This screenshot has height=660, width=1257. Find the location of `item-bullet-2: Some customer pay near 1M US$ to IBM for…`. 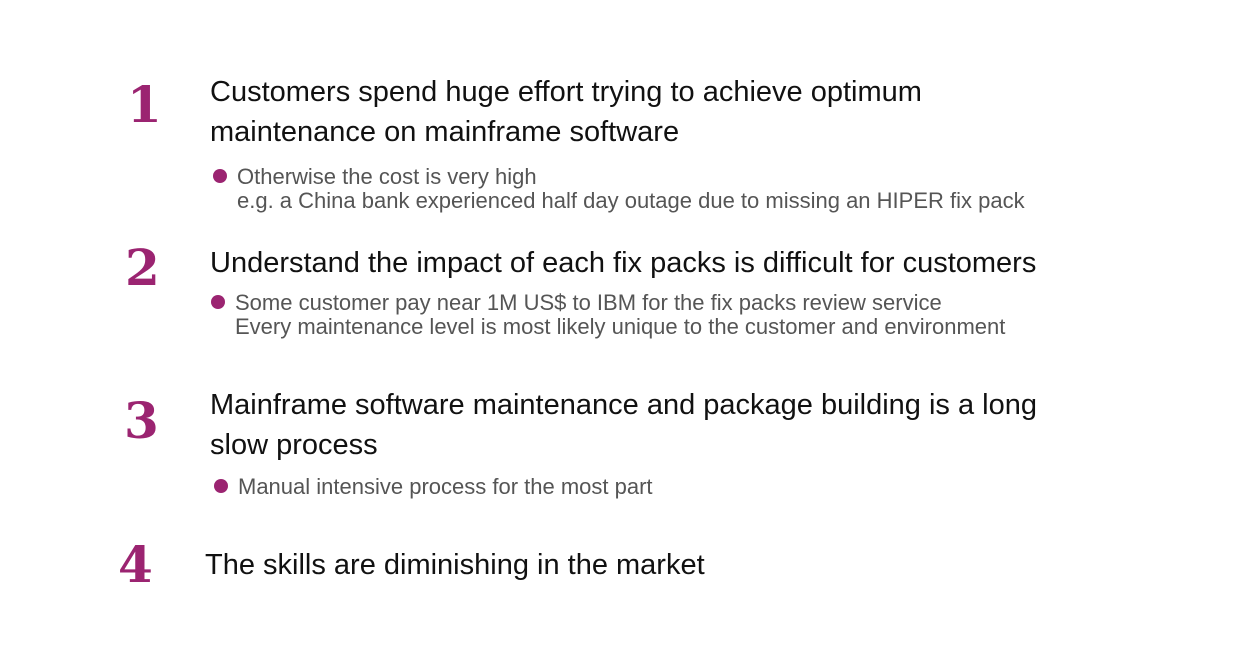

item-bullet-2: Some customer pay near 1M US$ to IBM for… is located at coordinates (608, 314).